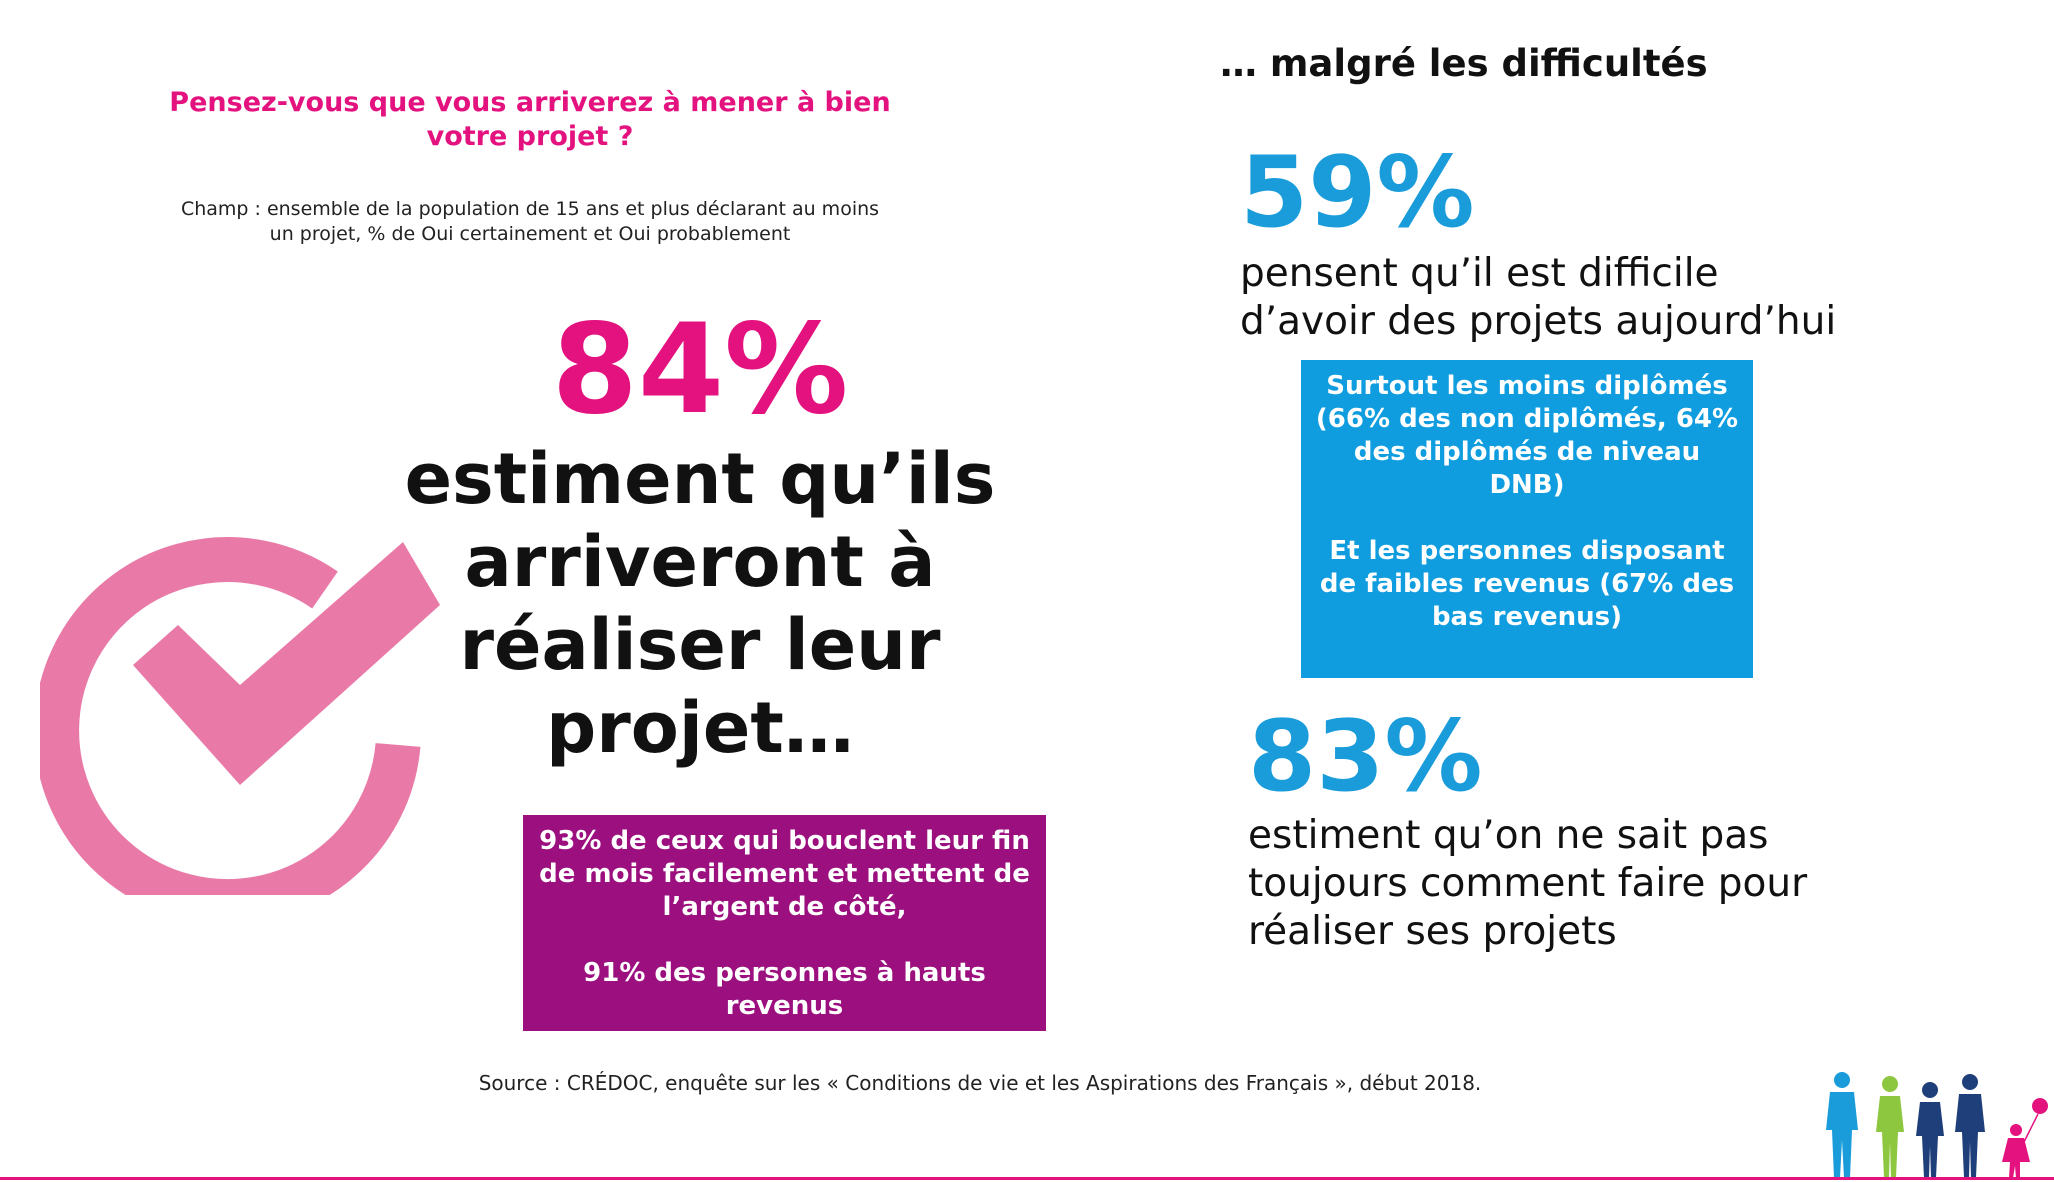  I want to click on stat1-line: d’avoir des projets aujourd’hui, so click(1538, 321).